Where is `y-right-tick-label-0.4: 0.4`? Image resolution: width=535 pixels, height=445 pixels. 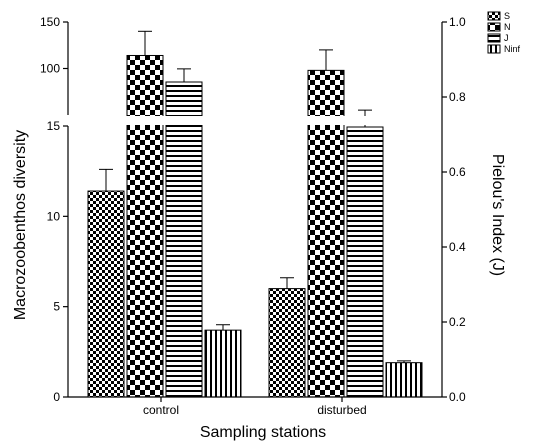
y-right-tick-label-0.4: 0.4 is located at coordinates (457, 247).